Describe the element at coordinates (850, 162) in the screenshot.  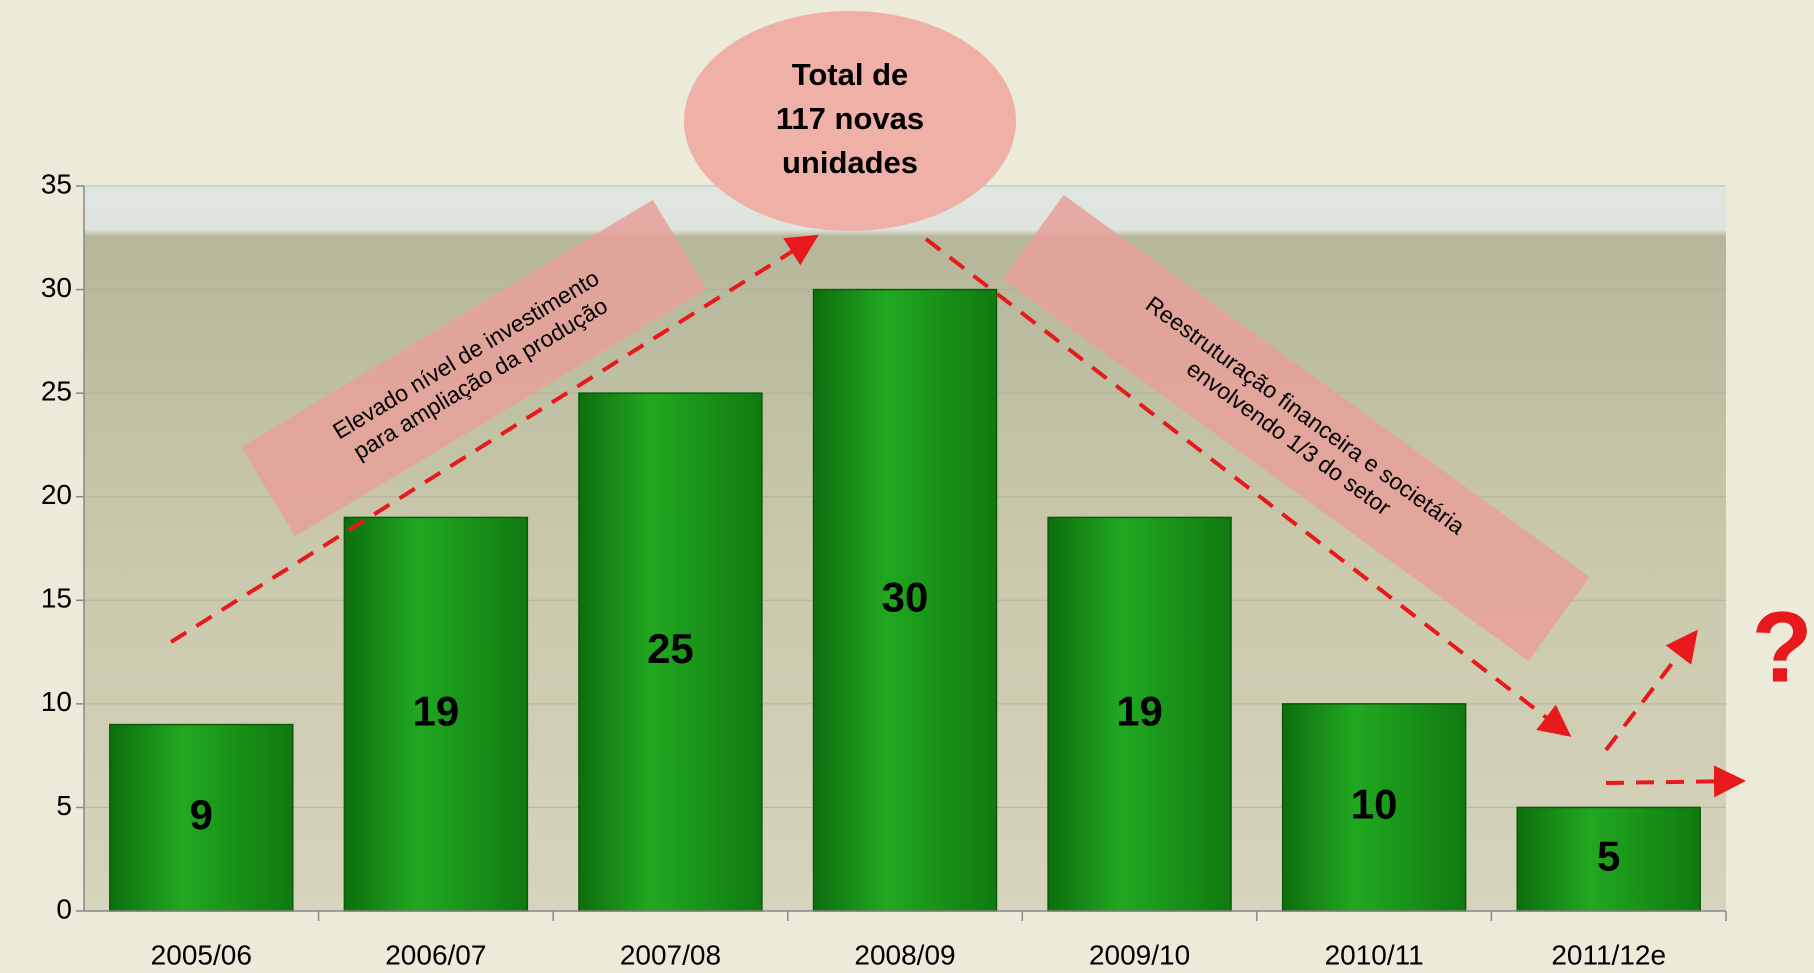
I see `total-text: unidades` at that location.